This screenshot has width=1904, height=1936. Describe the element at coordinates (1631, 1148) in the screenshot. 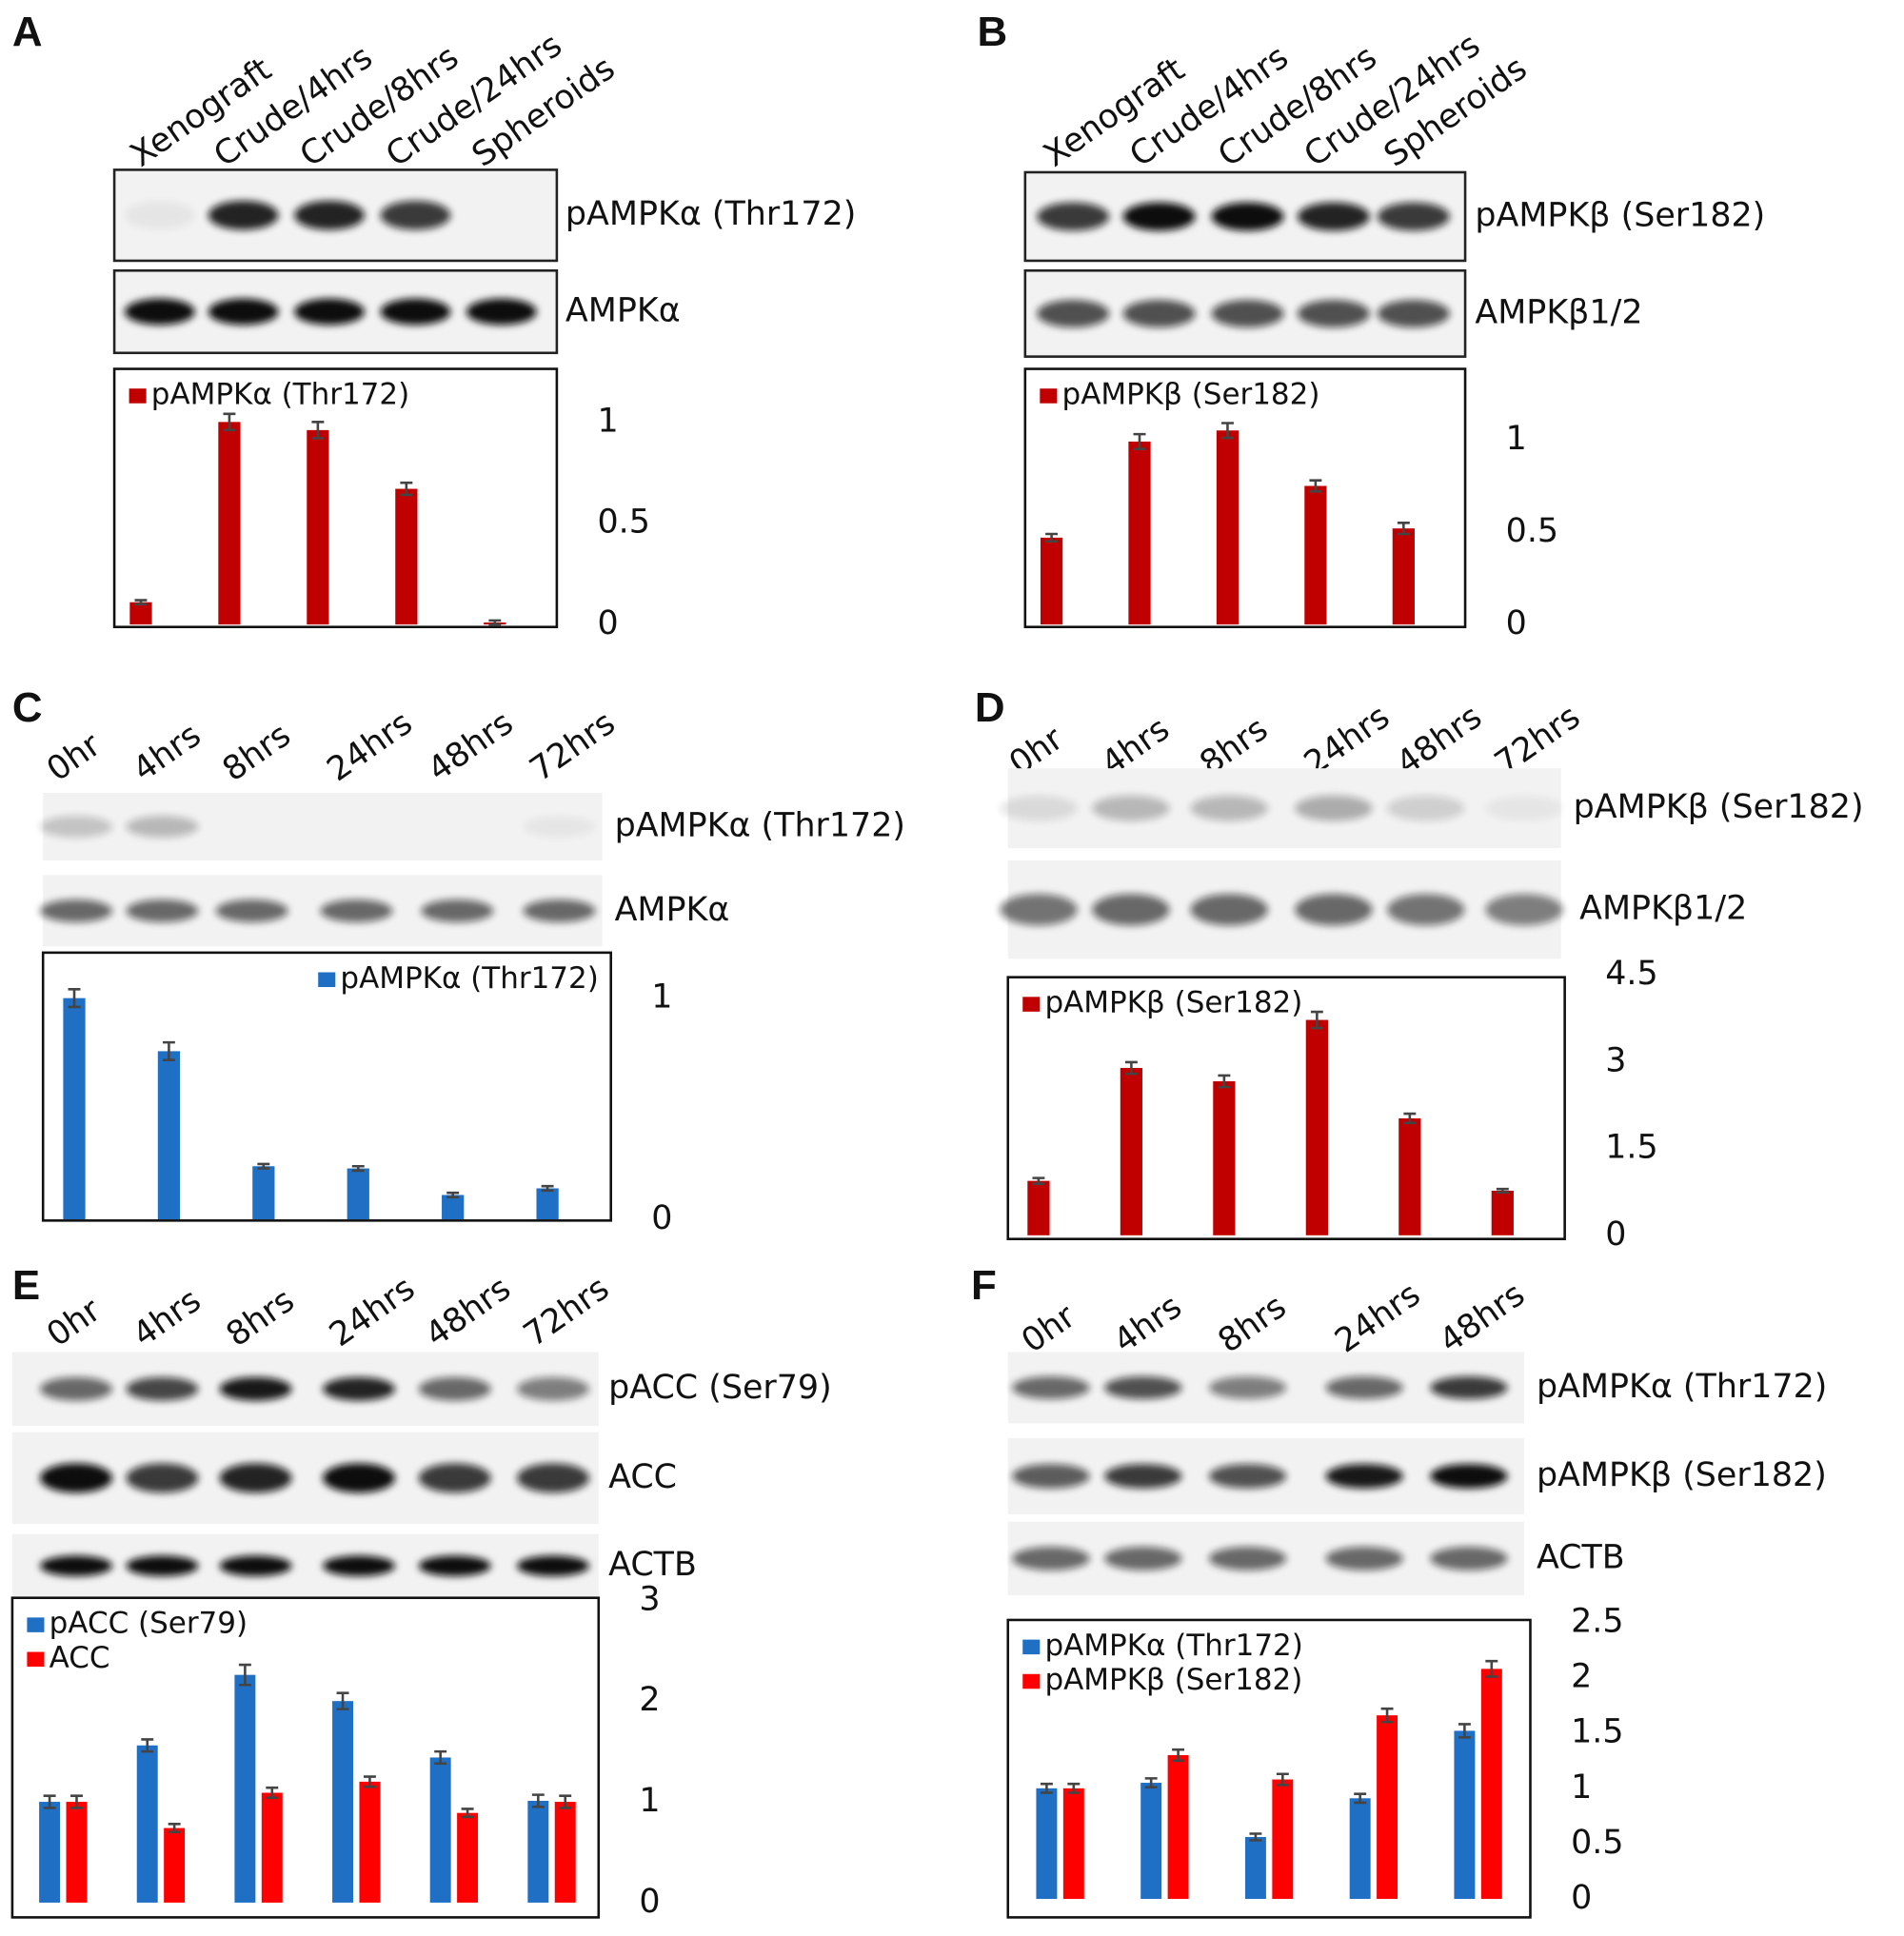

I see `y-tick-label: 1.5` at that location.